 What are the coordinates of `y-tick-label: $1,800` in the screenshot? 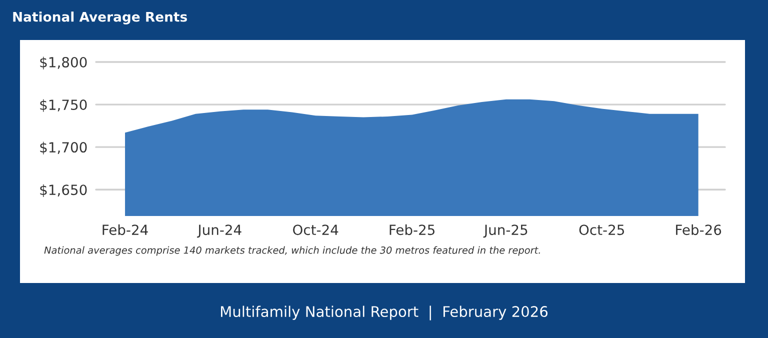 It's located at (63, 63).